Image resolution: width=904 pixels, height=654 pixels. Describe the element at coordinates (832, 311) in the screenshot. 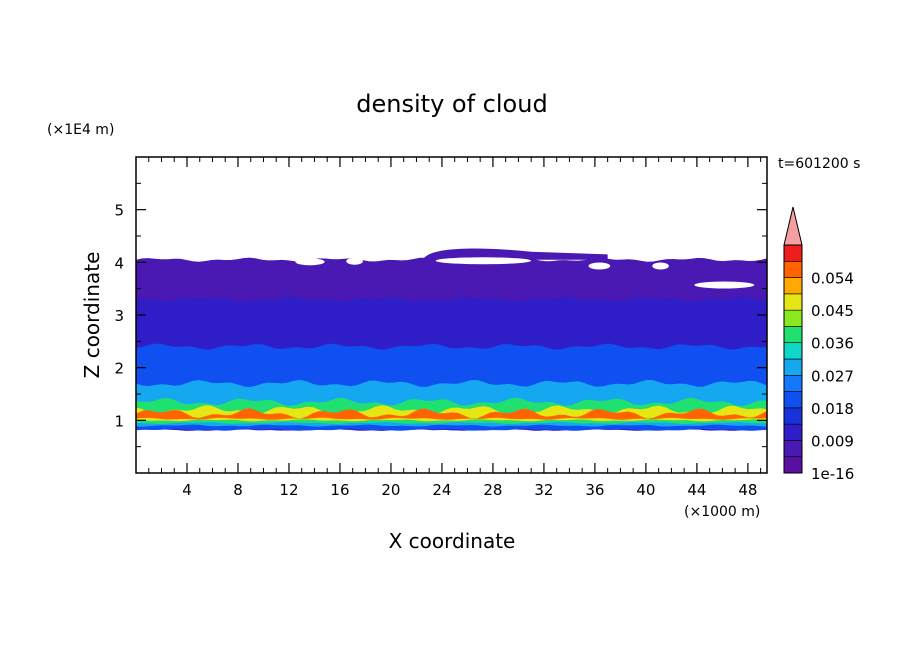

I see `colorbar-label: 0.045` at that location.